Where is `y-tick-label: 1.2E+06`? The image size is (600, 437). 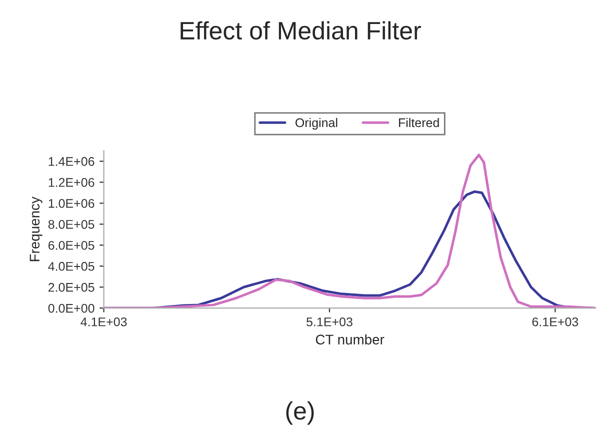
y-tick-label: 1.2E+06 is located at coordinates (71, 182).